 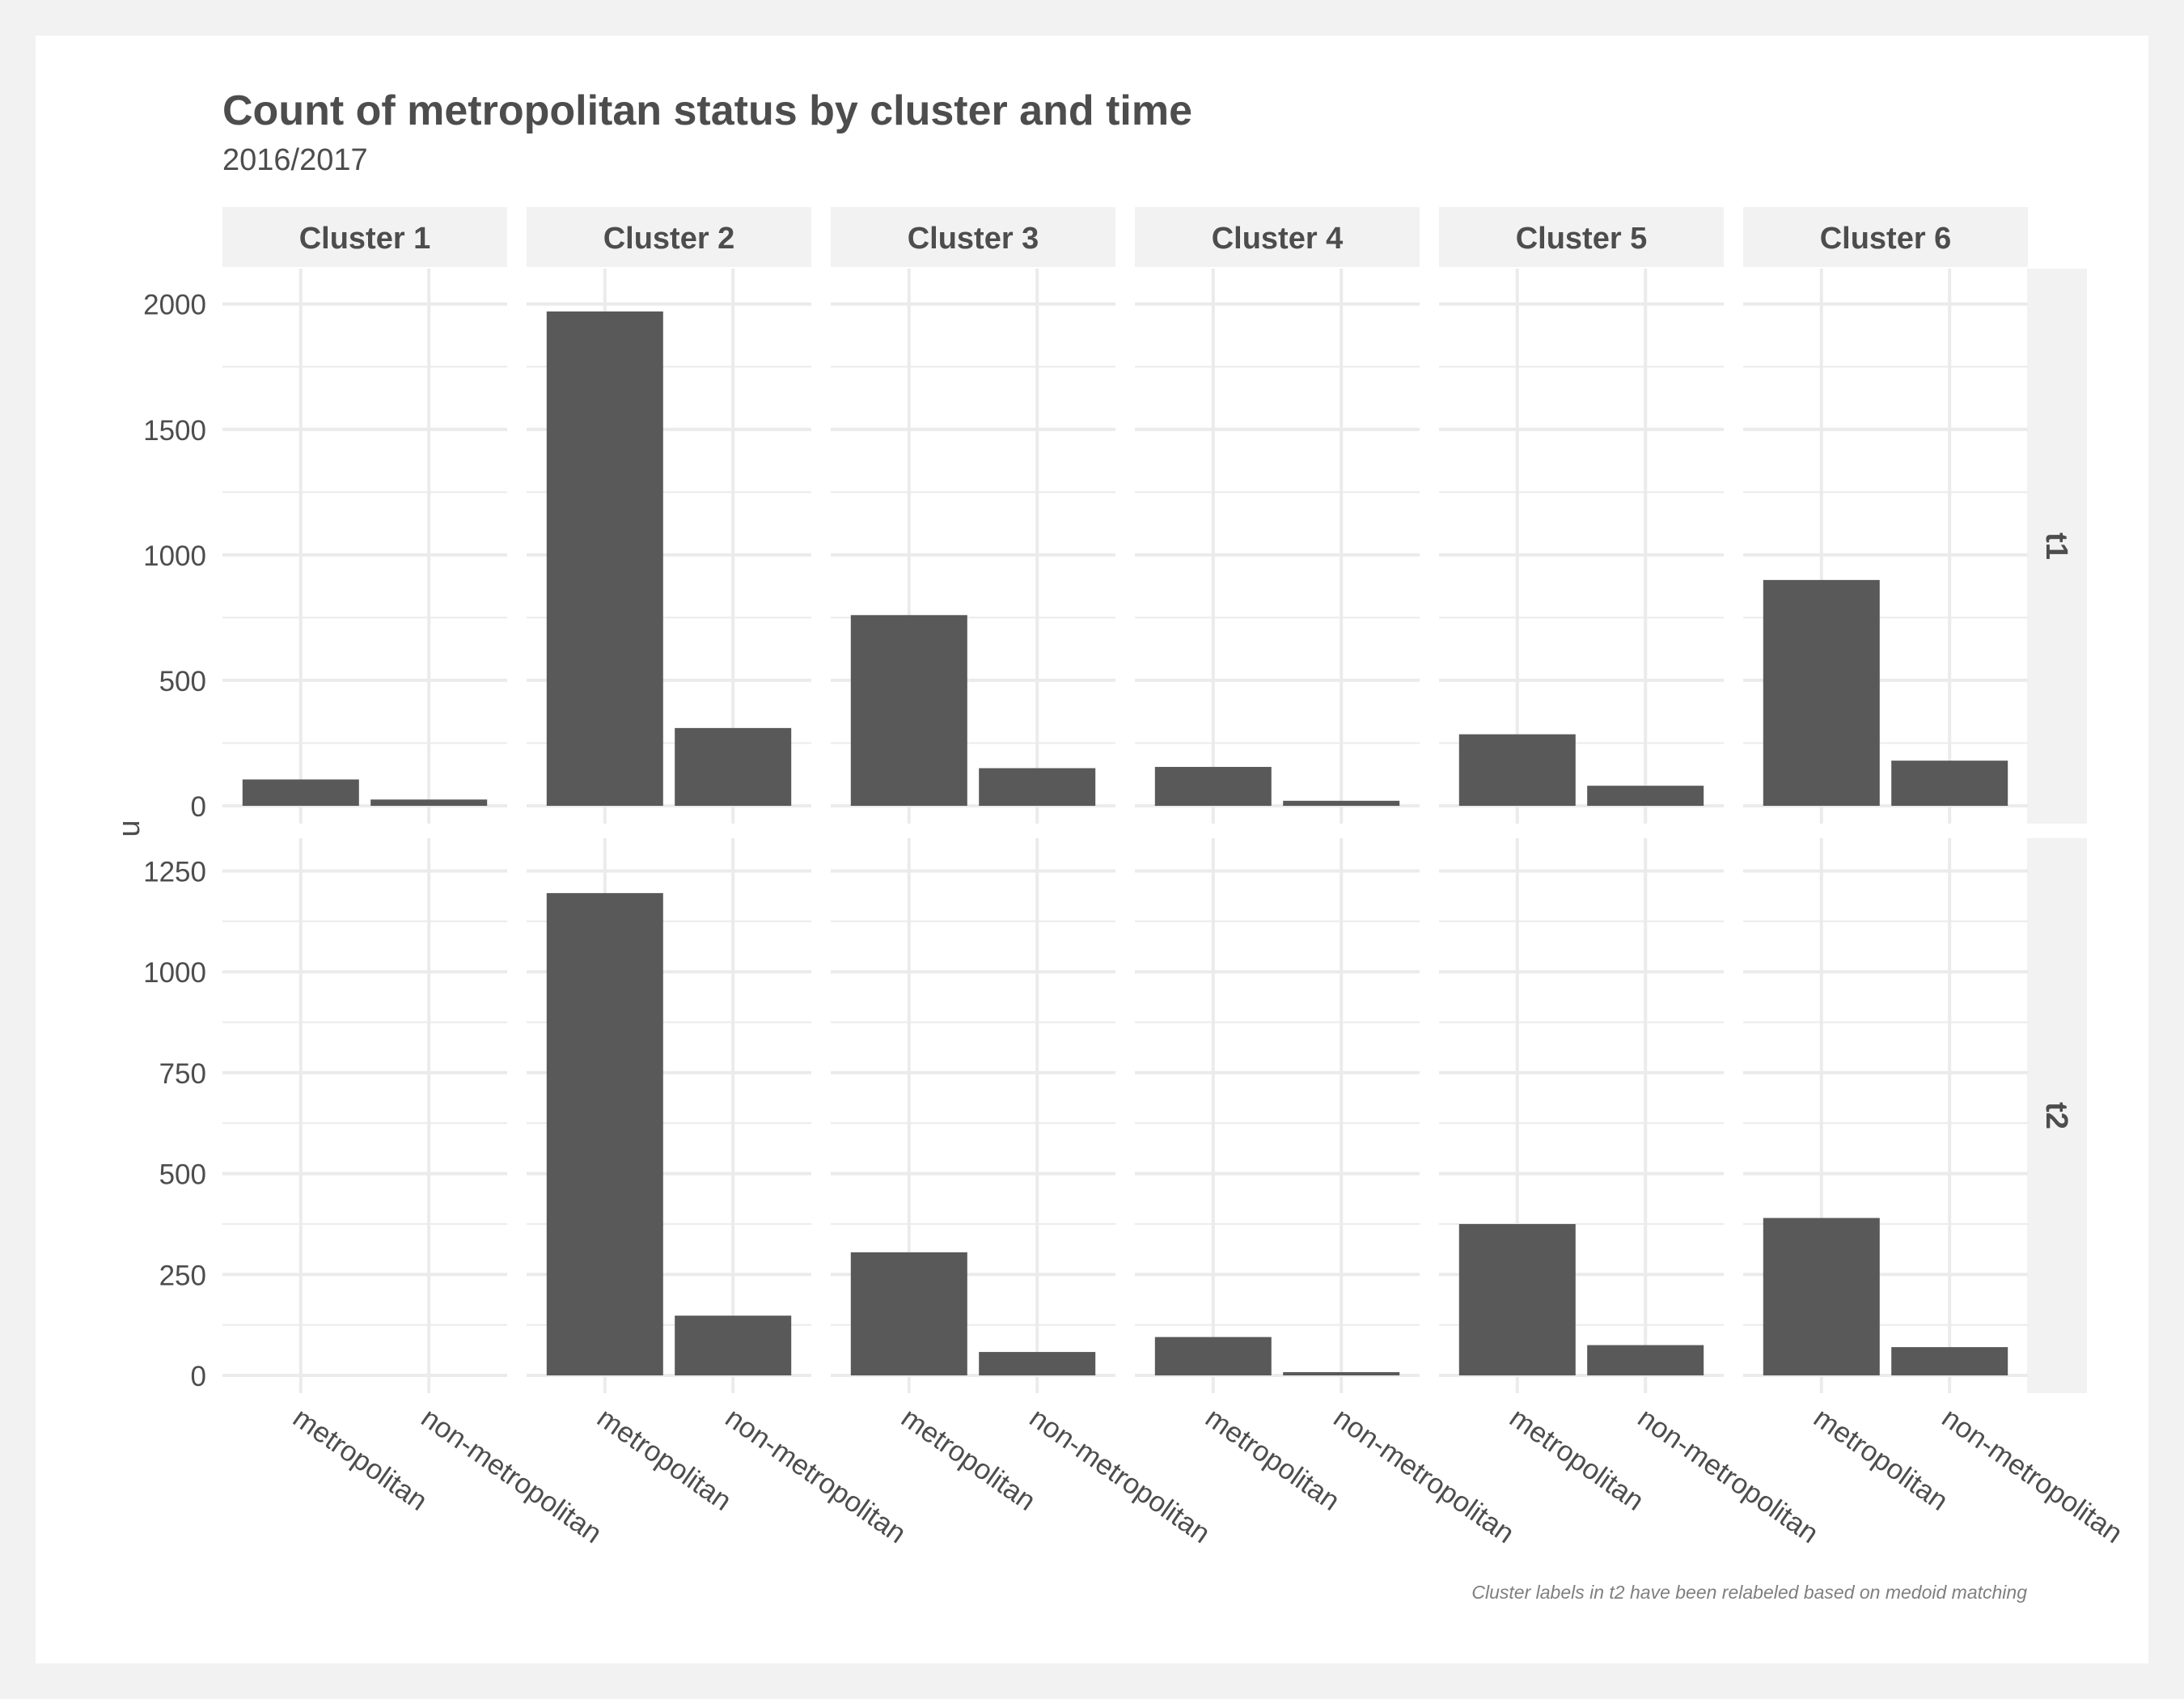 What do you see at coordinates (1213, 1356) in the screenshot?
I see `bar-t2-c4-metropolitan` at bounding box center [1213, 1356].